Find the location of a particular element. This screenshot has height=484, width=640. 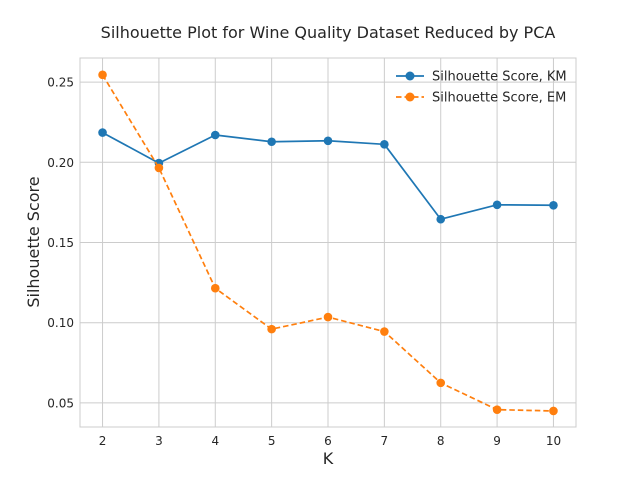

x-tick-label: 9 is located at coordinates (497, 441).